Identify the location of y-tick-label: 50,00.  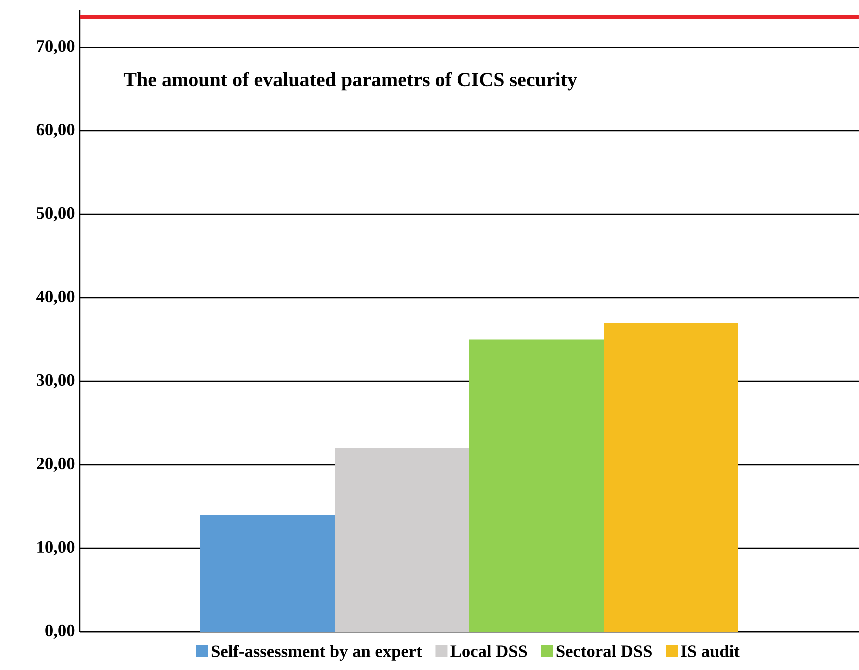
(55, 214).